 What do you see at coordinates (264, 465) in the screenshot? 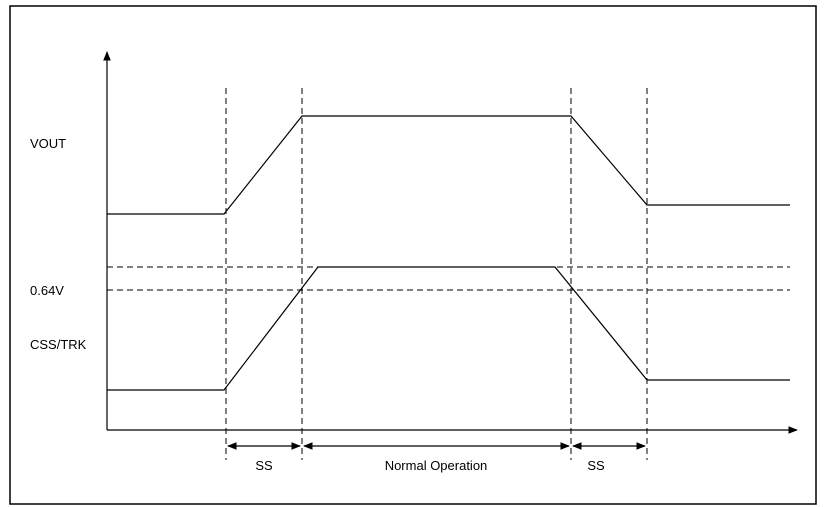
I see `ss-rise-label: SS` at bounding box center [264, 465].